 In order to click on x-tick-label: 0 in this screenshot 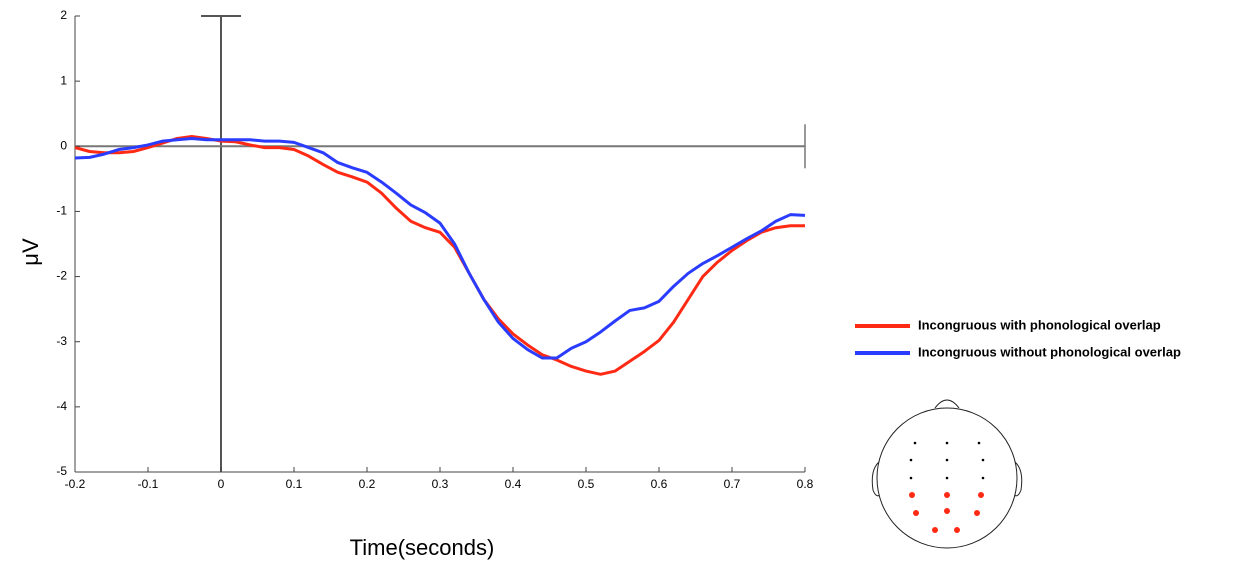, I will do `click(221, 484)`.